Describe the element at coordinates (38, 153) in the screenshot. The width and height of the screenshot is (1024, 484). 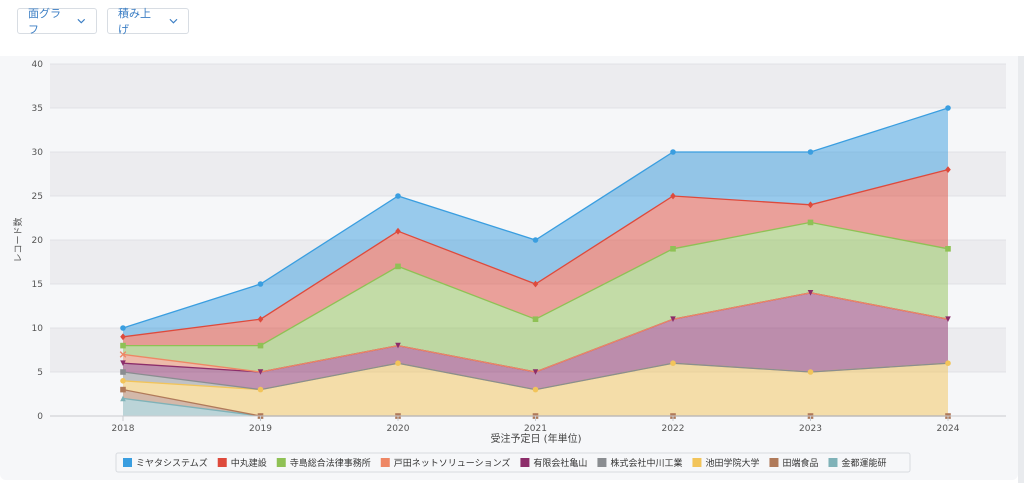
I see `y-tick-label: 30` at that location.